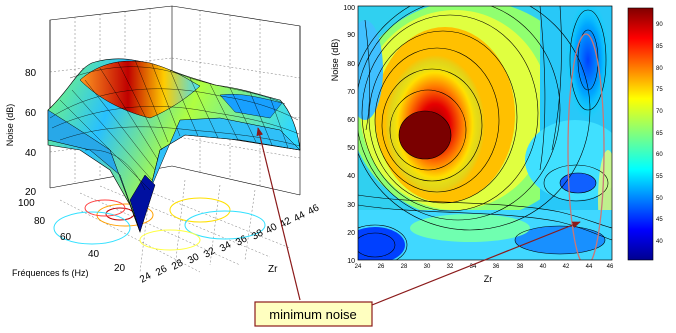 The width and height of the screenshot is (676, 333). Describe the element at coordinates (351, 92) in the screenshot. I see `hm-y-tick-label: 70` at that location.